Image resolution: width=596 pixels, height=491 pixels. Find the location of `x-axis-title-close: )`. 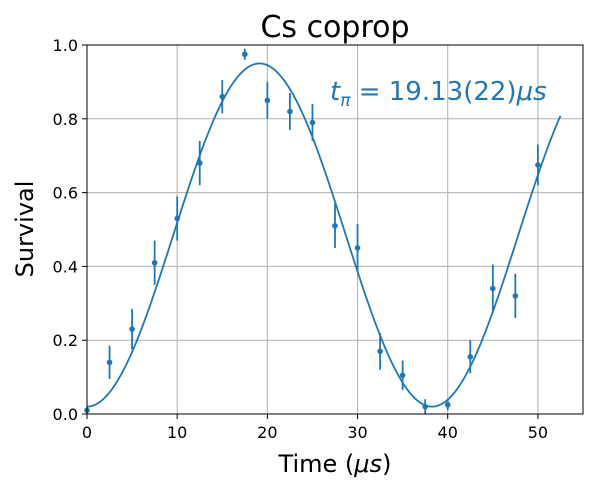

x-axis-title-close: ) is located at coordinates (386, 464).